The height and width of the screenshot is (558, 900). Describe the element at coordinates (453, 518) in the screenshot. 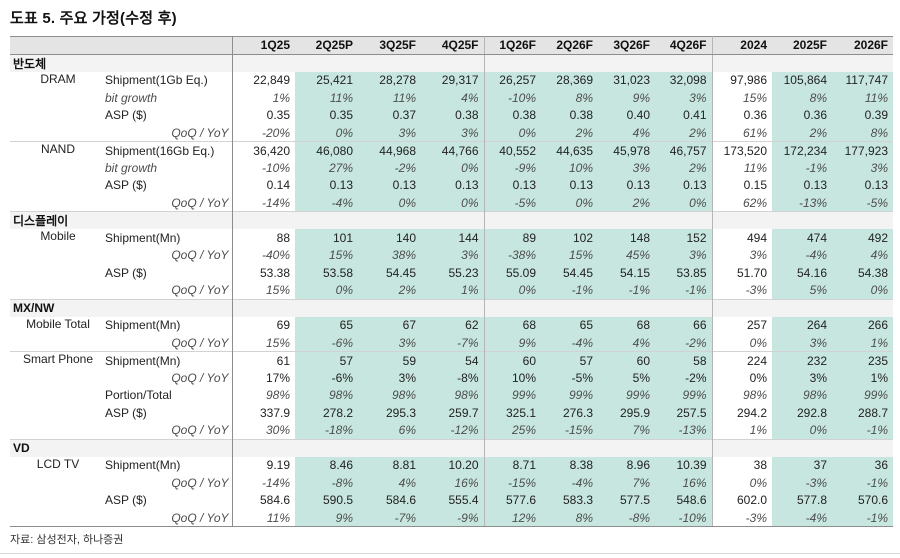

I see `data-cell: -9%` at that location.